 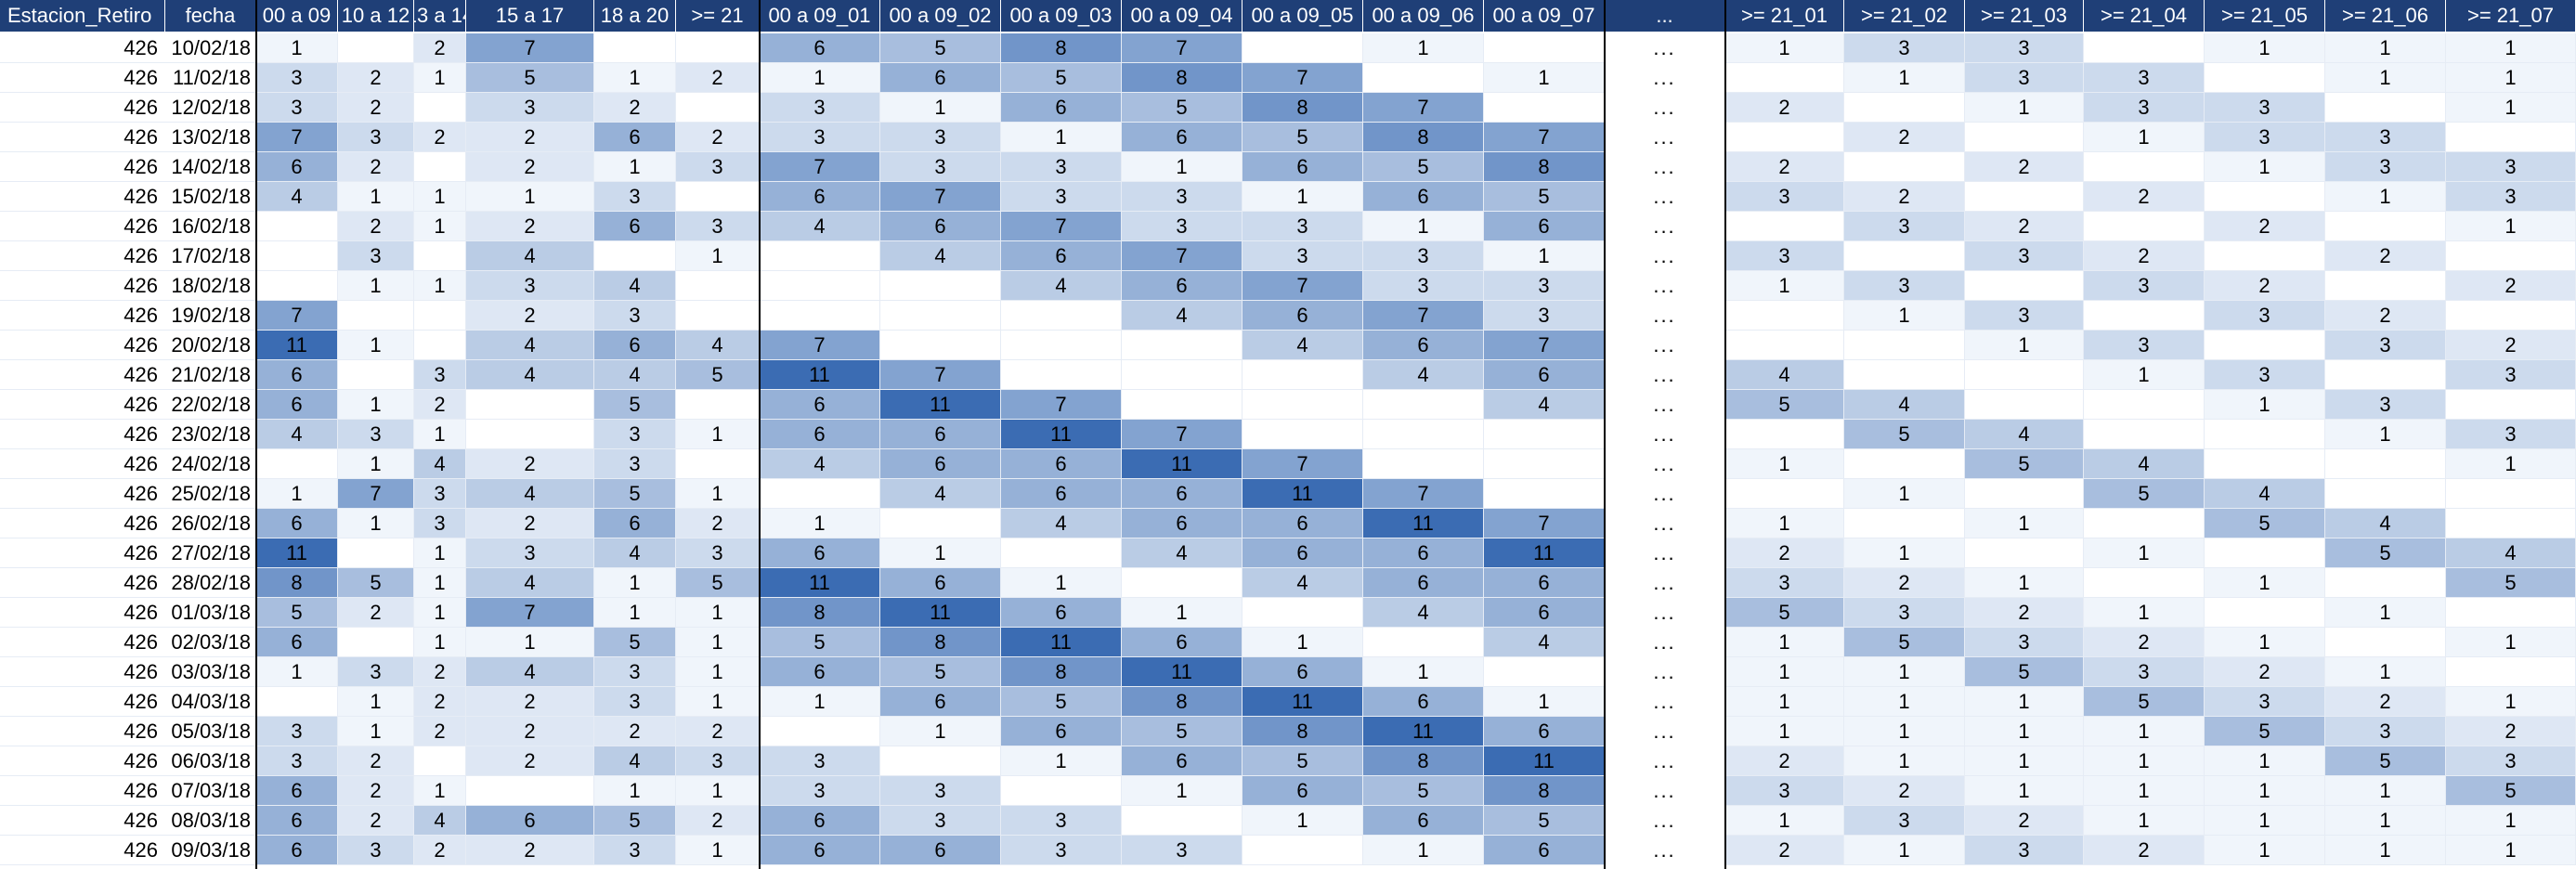 What do you see at coordinates (1302, 494) in the screenshot?
I see `heat-cell: 11` at bounding box center [1302, 494].